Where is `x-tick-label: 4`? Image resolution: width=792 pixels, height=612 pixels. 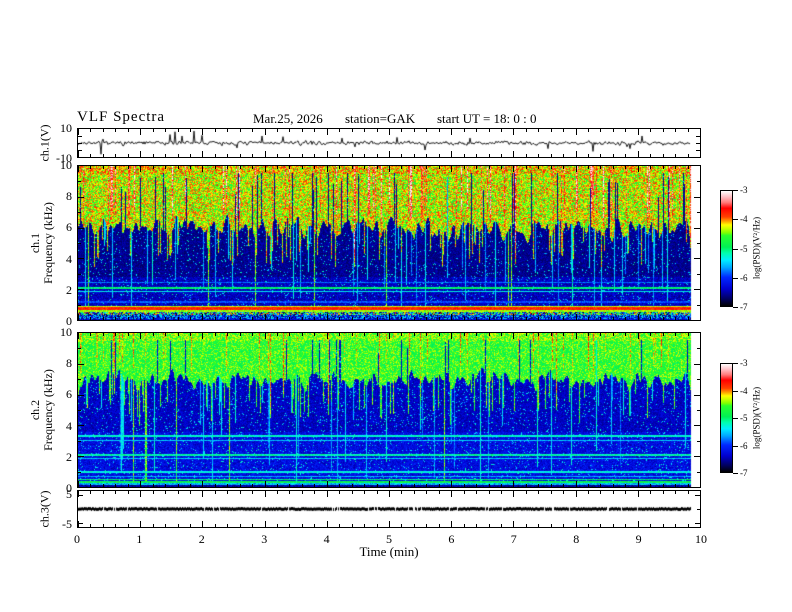 x-tick-label: 4 is located at coordinates (326, 539).